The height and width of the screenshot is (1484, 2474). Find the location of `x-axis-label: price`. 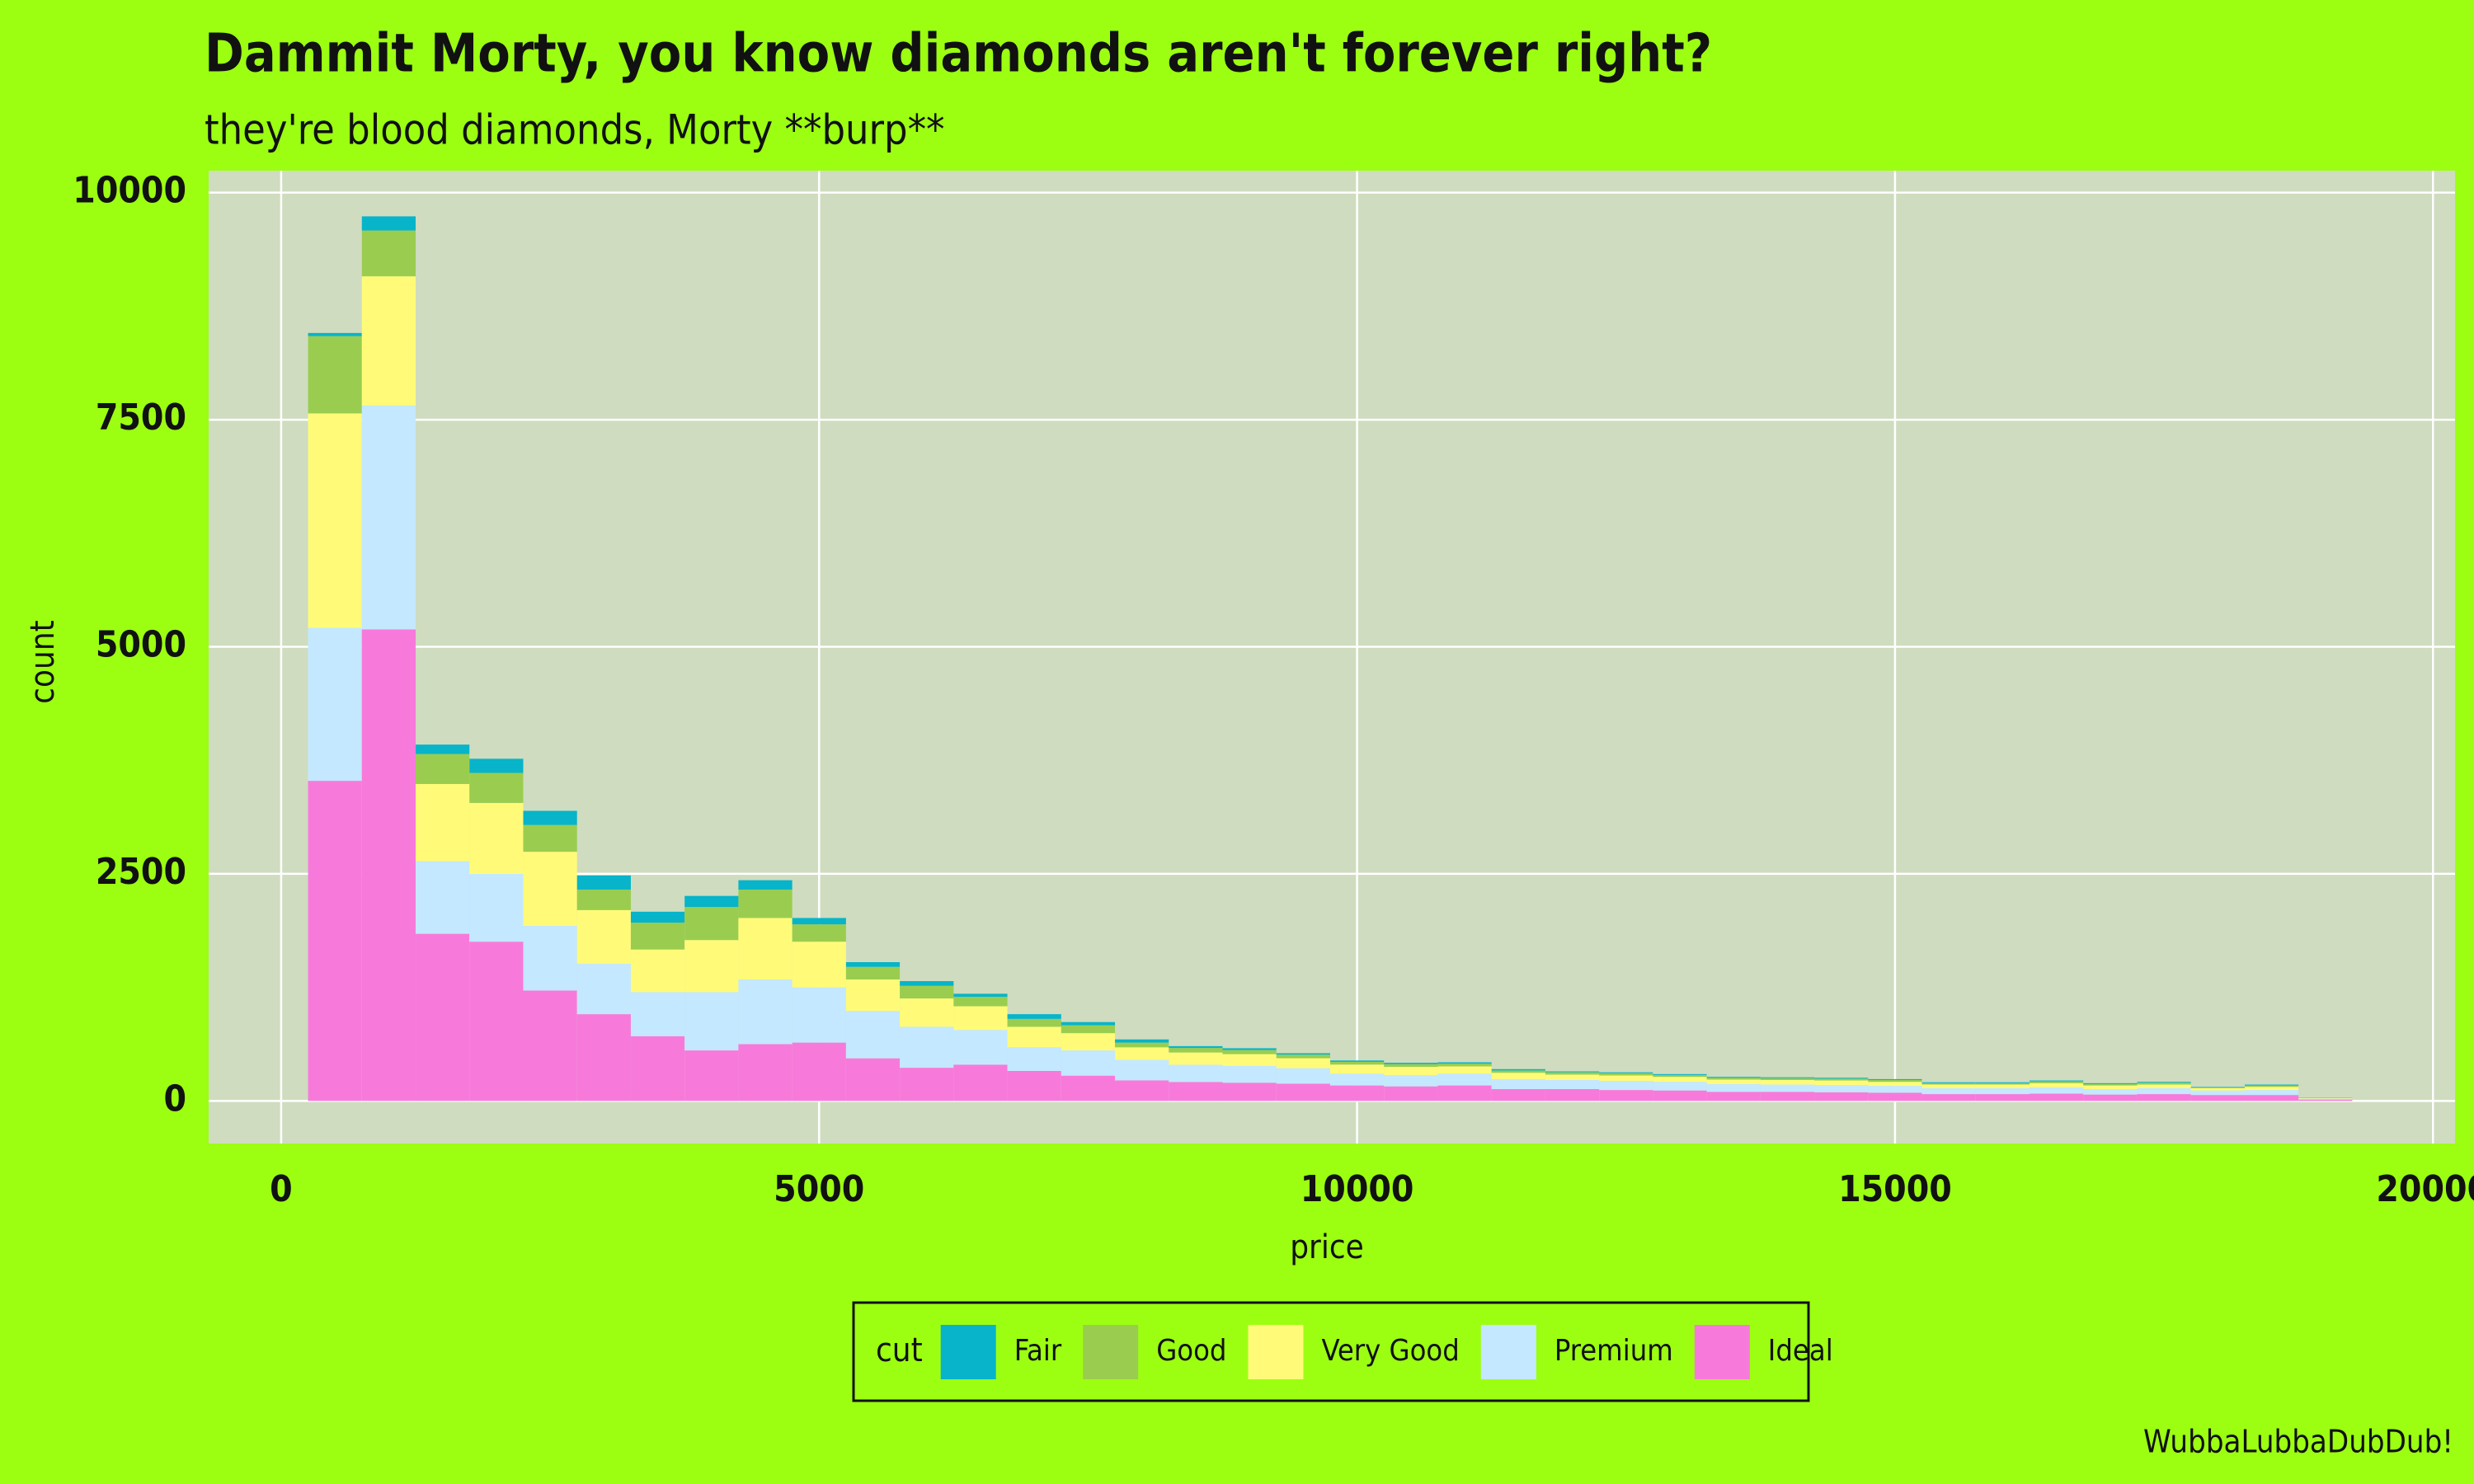

x-axis-label: price is located at coordinates (1327, 1247).